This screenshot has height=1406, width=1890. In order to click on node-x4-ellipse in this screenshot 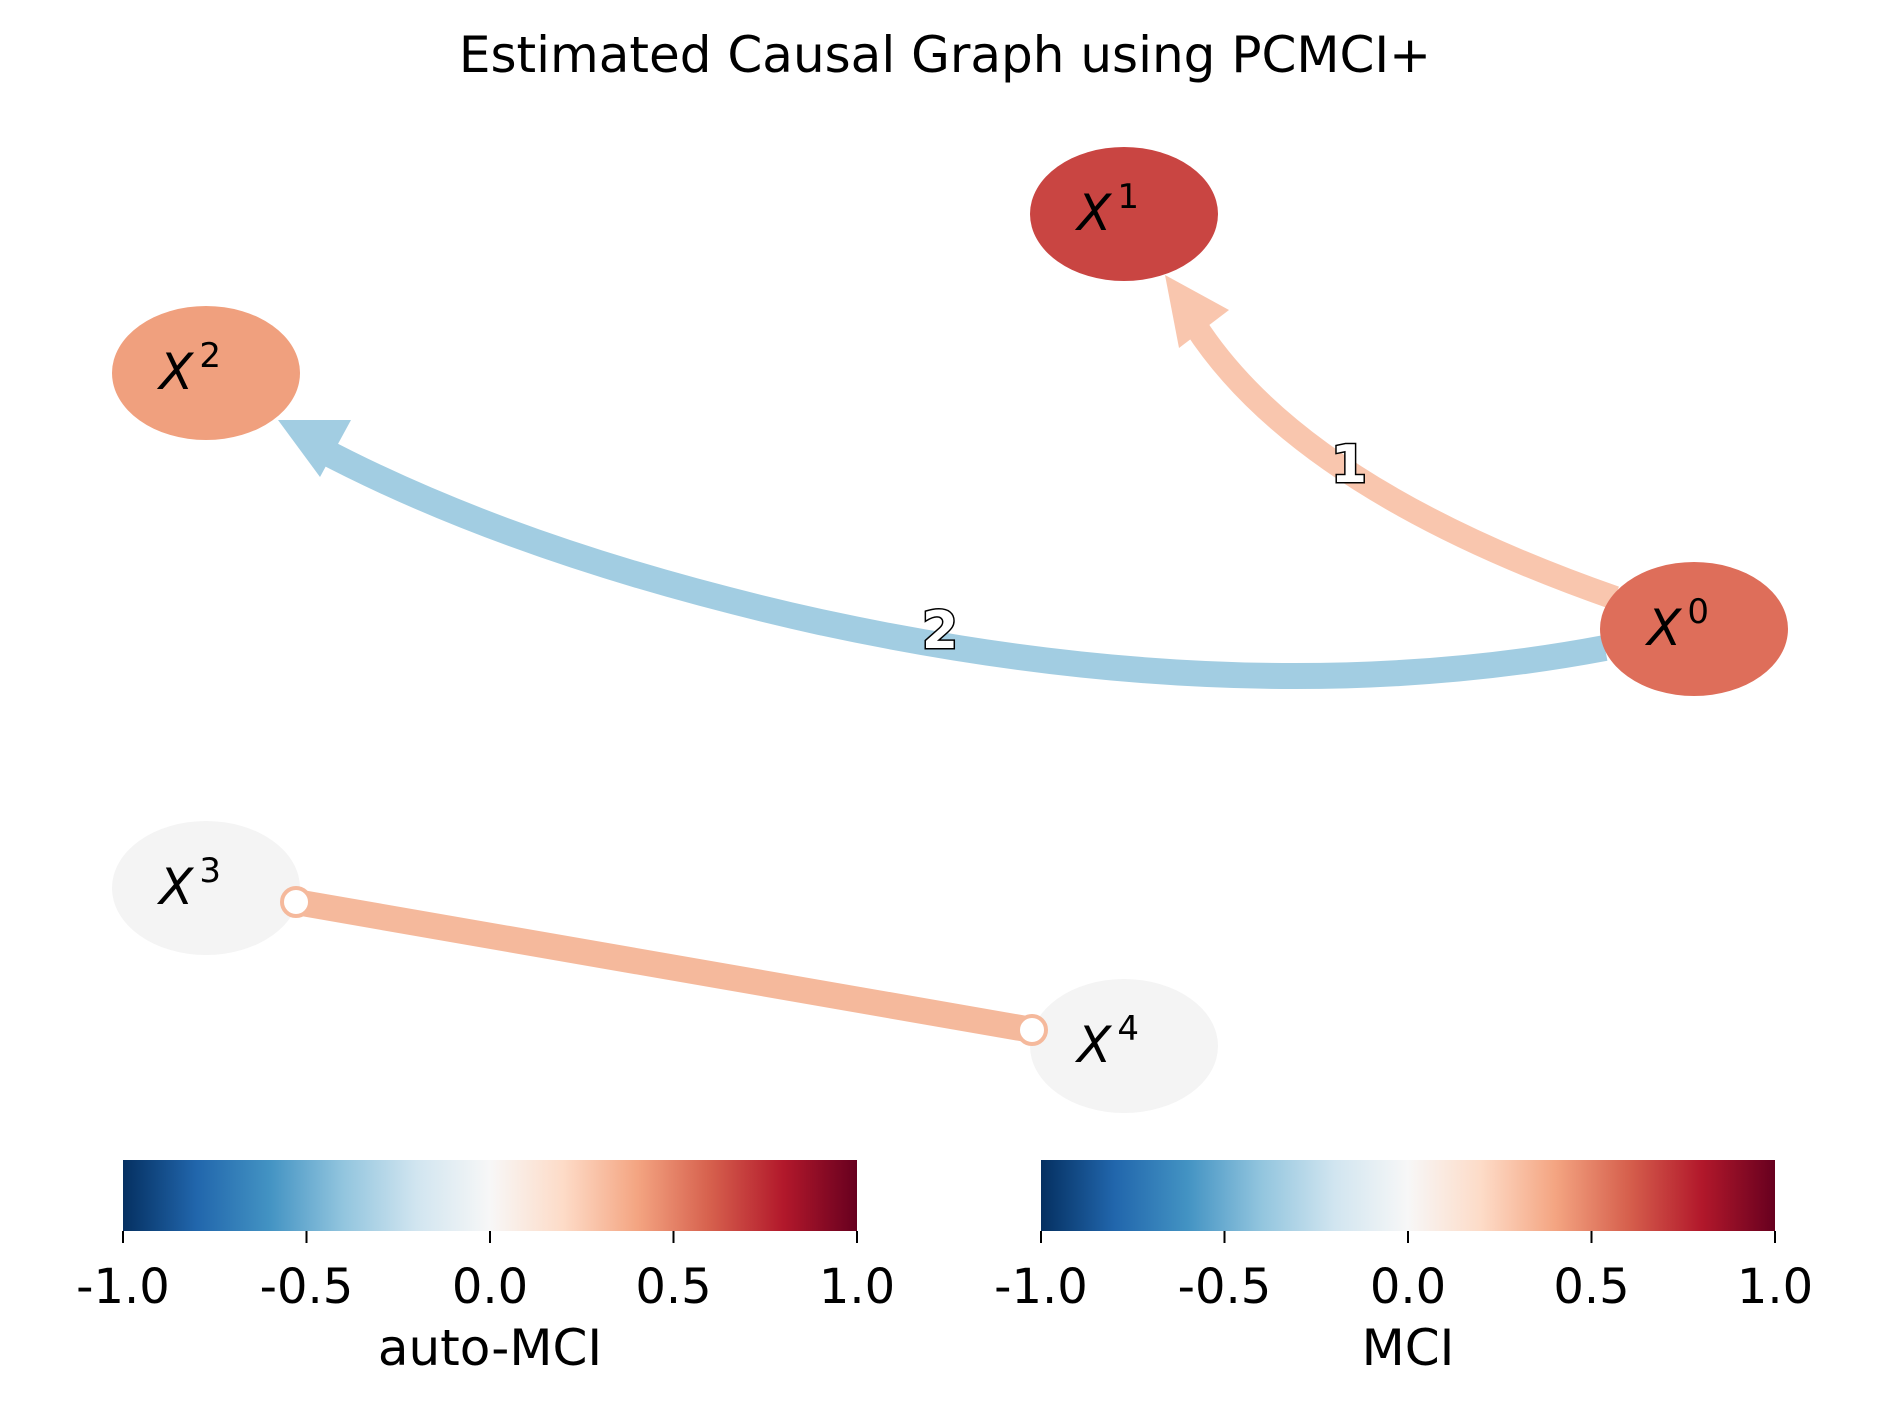, I will do `click(1124, 1046)`.